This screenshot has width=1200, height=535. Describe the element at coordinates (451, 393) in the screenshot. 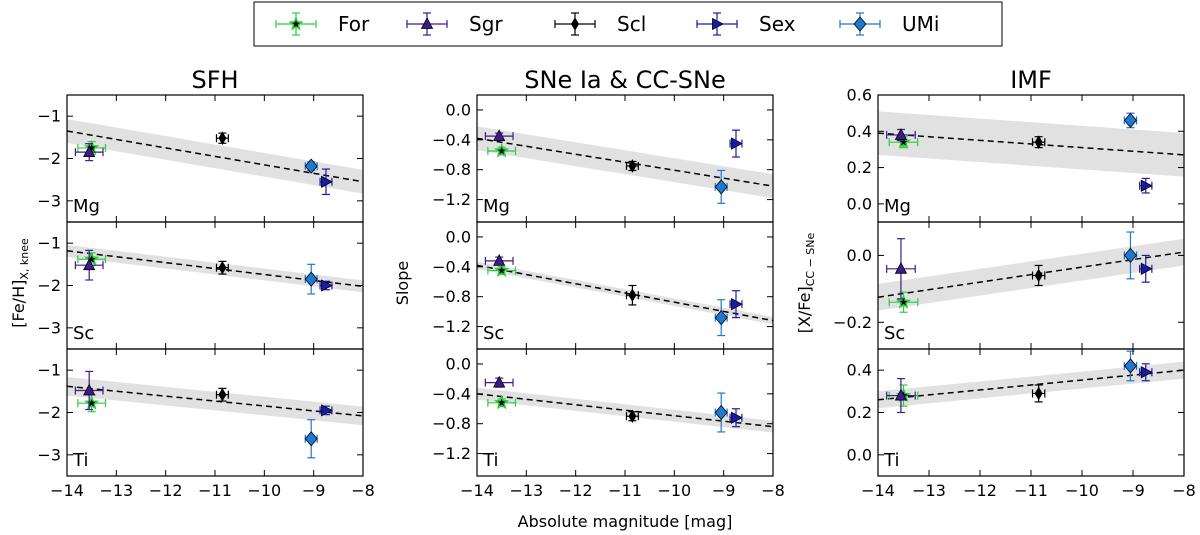

I see `ytick-label: −0.4` at that location.